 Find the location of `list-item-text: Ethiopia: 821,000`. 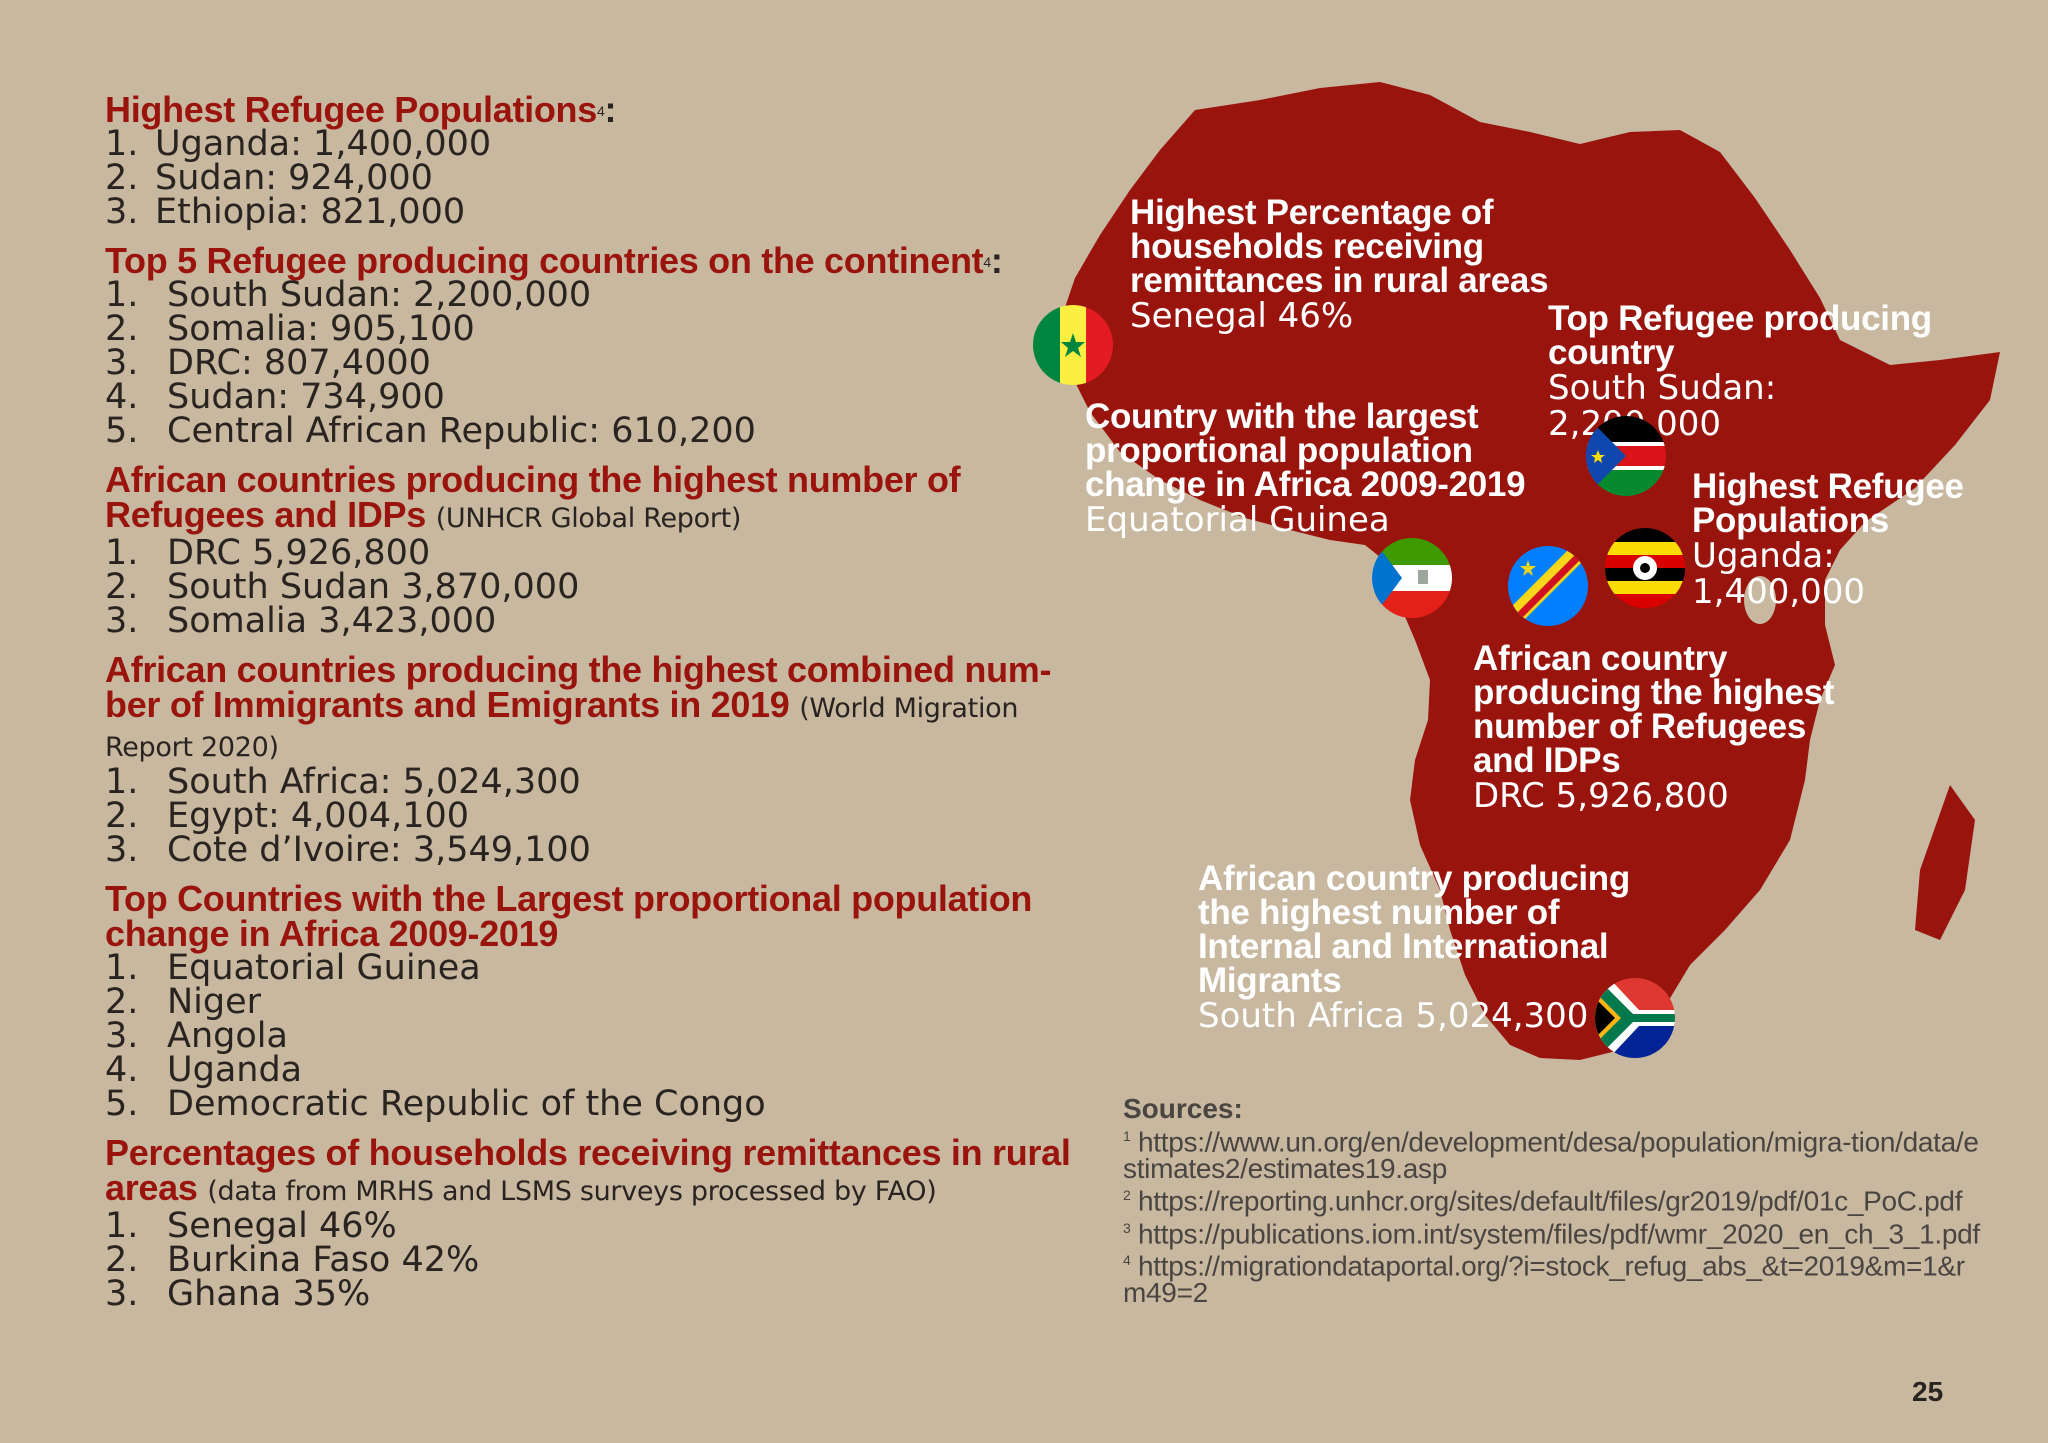

list-item-text: Ethiopia: 821,000 is located at coordinates (310, 212).